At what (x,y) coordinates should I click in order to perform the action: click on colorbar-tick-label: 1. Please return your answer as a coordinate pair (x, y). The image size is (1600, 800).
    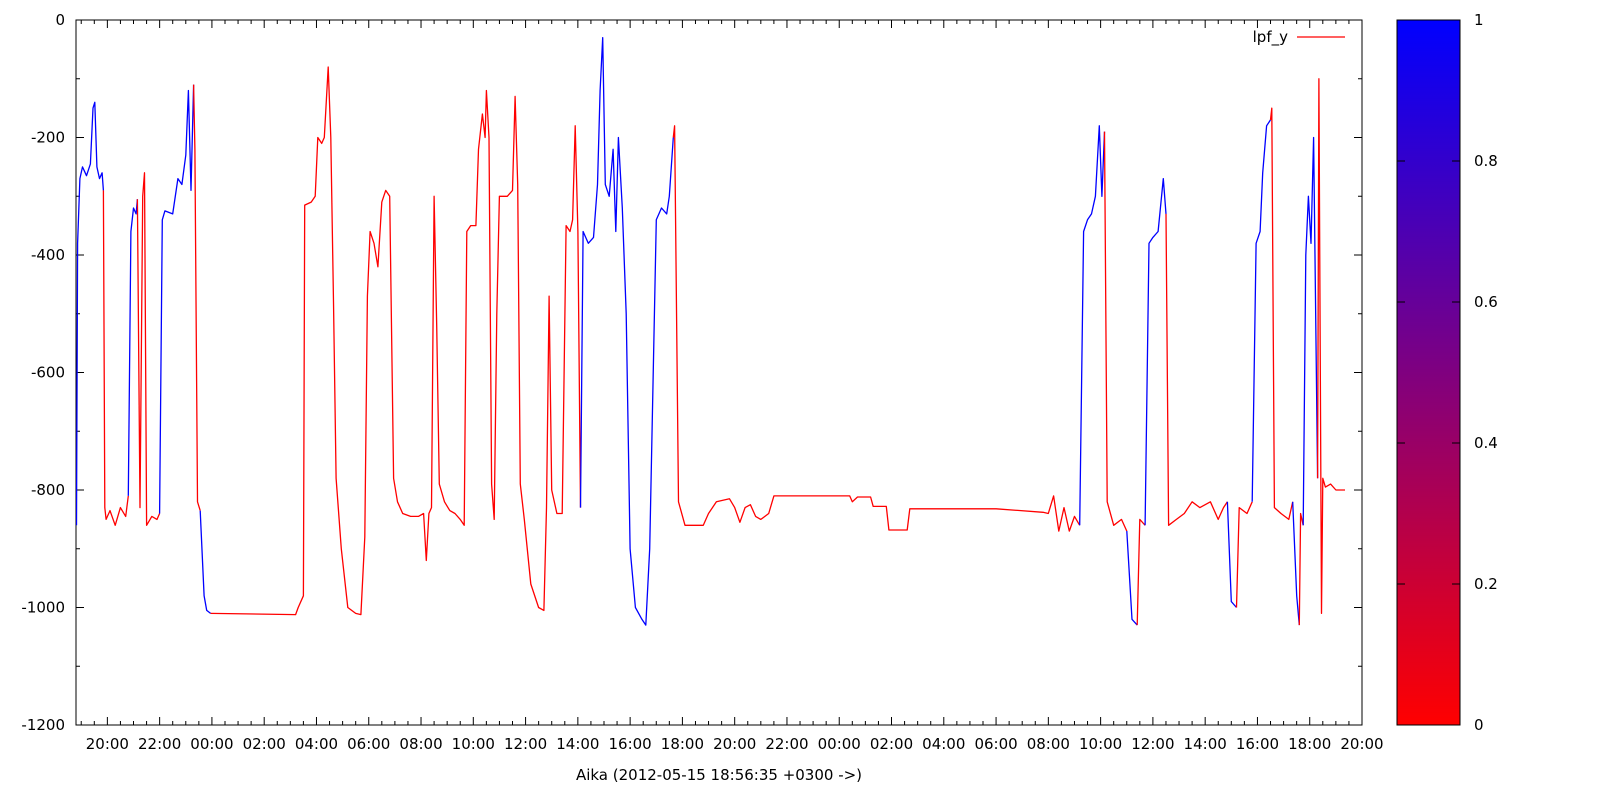
    Looking at the image, I should click on (1479, 20).